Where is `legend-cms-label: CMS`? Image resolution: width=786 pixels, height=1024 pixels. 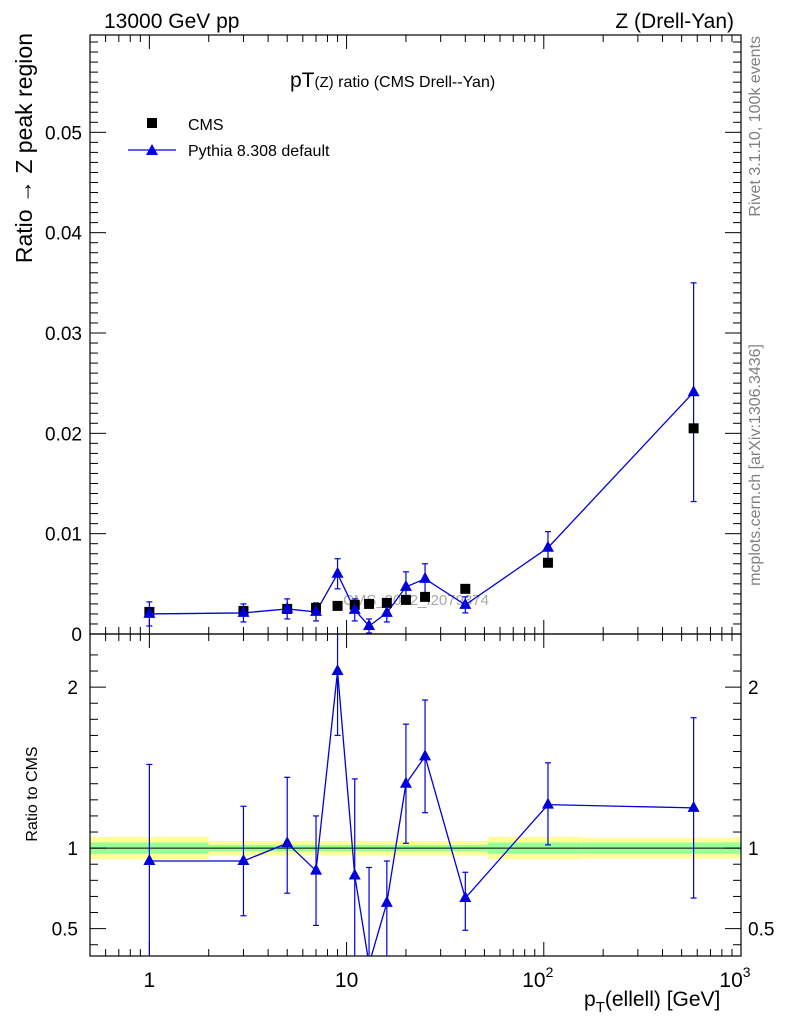
legend-cms-label: CMS is located at coordinates (206, 125).